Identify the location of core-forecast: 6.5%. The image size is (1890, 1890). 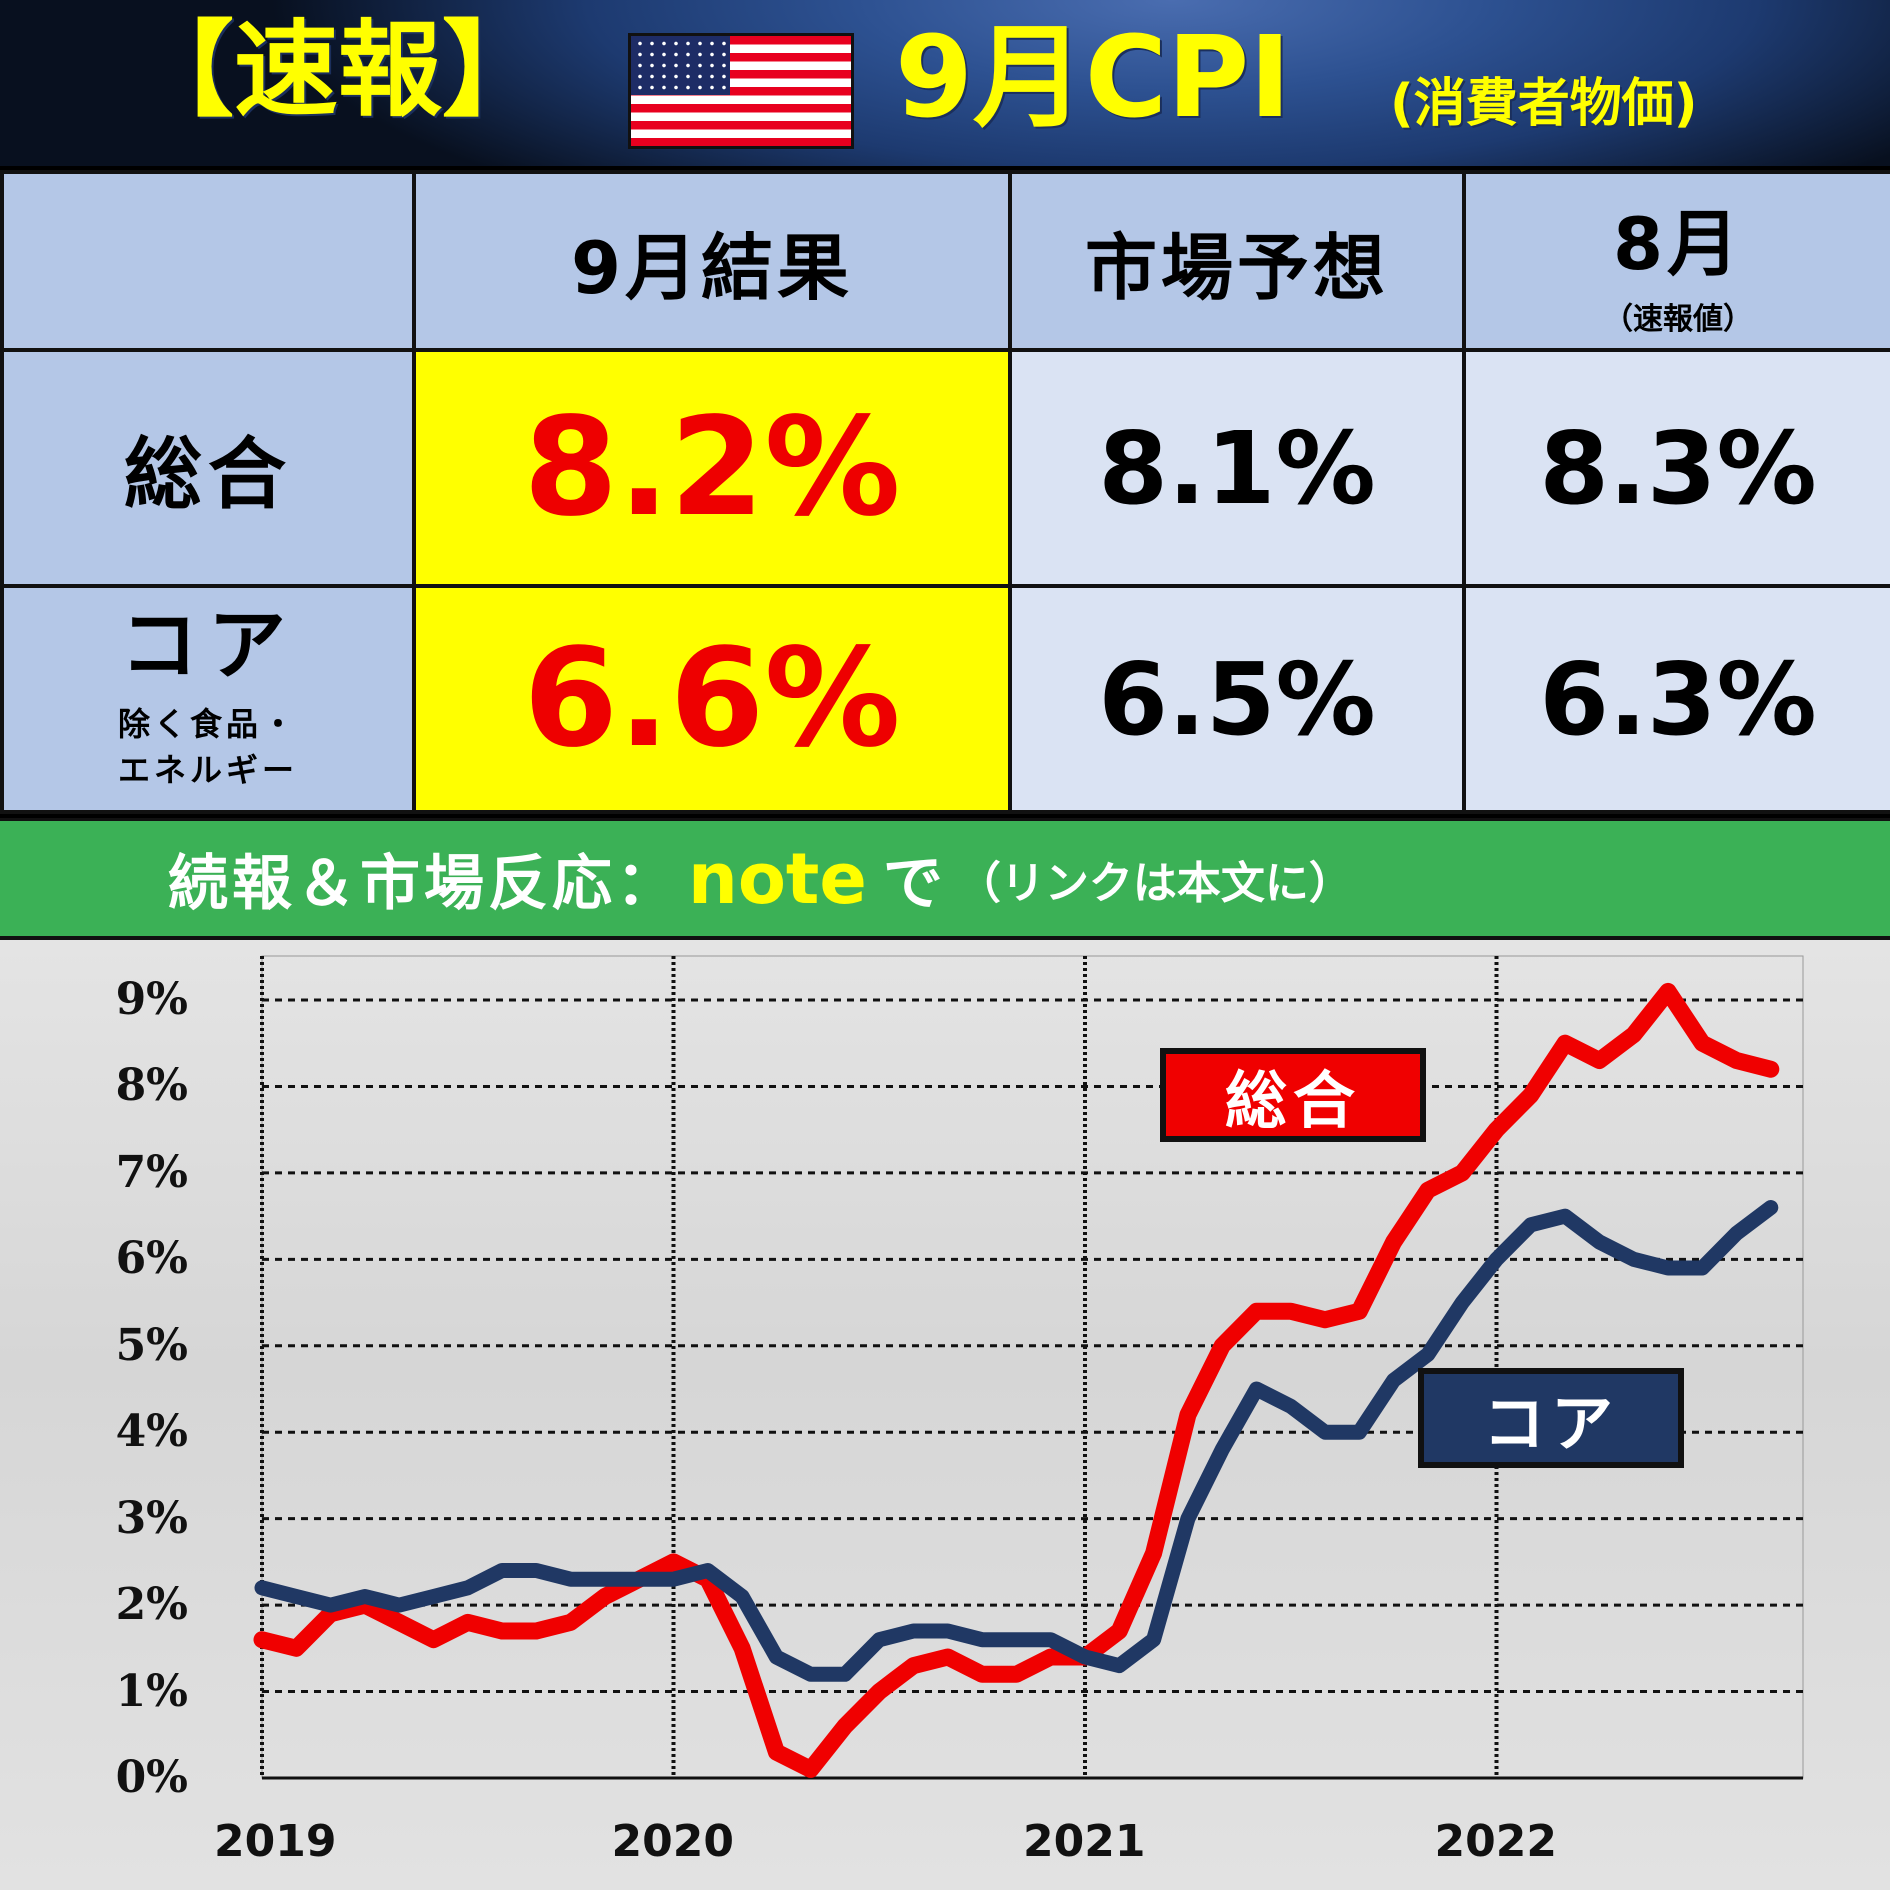
(1237, 699).